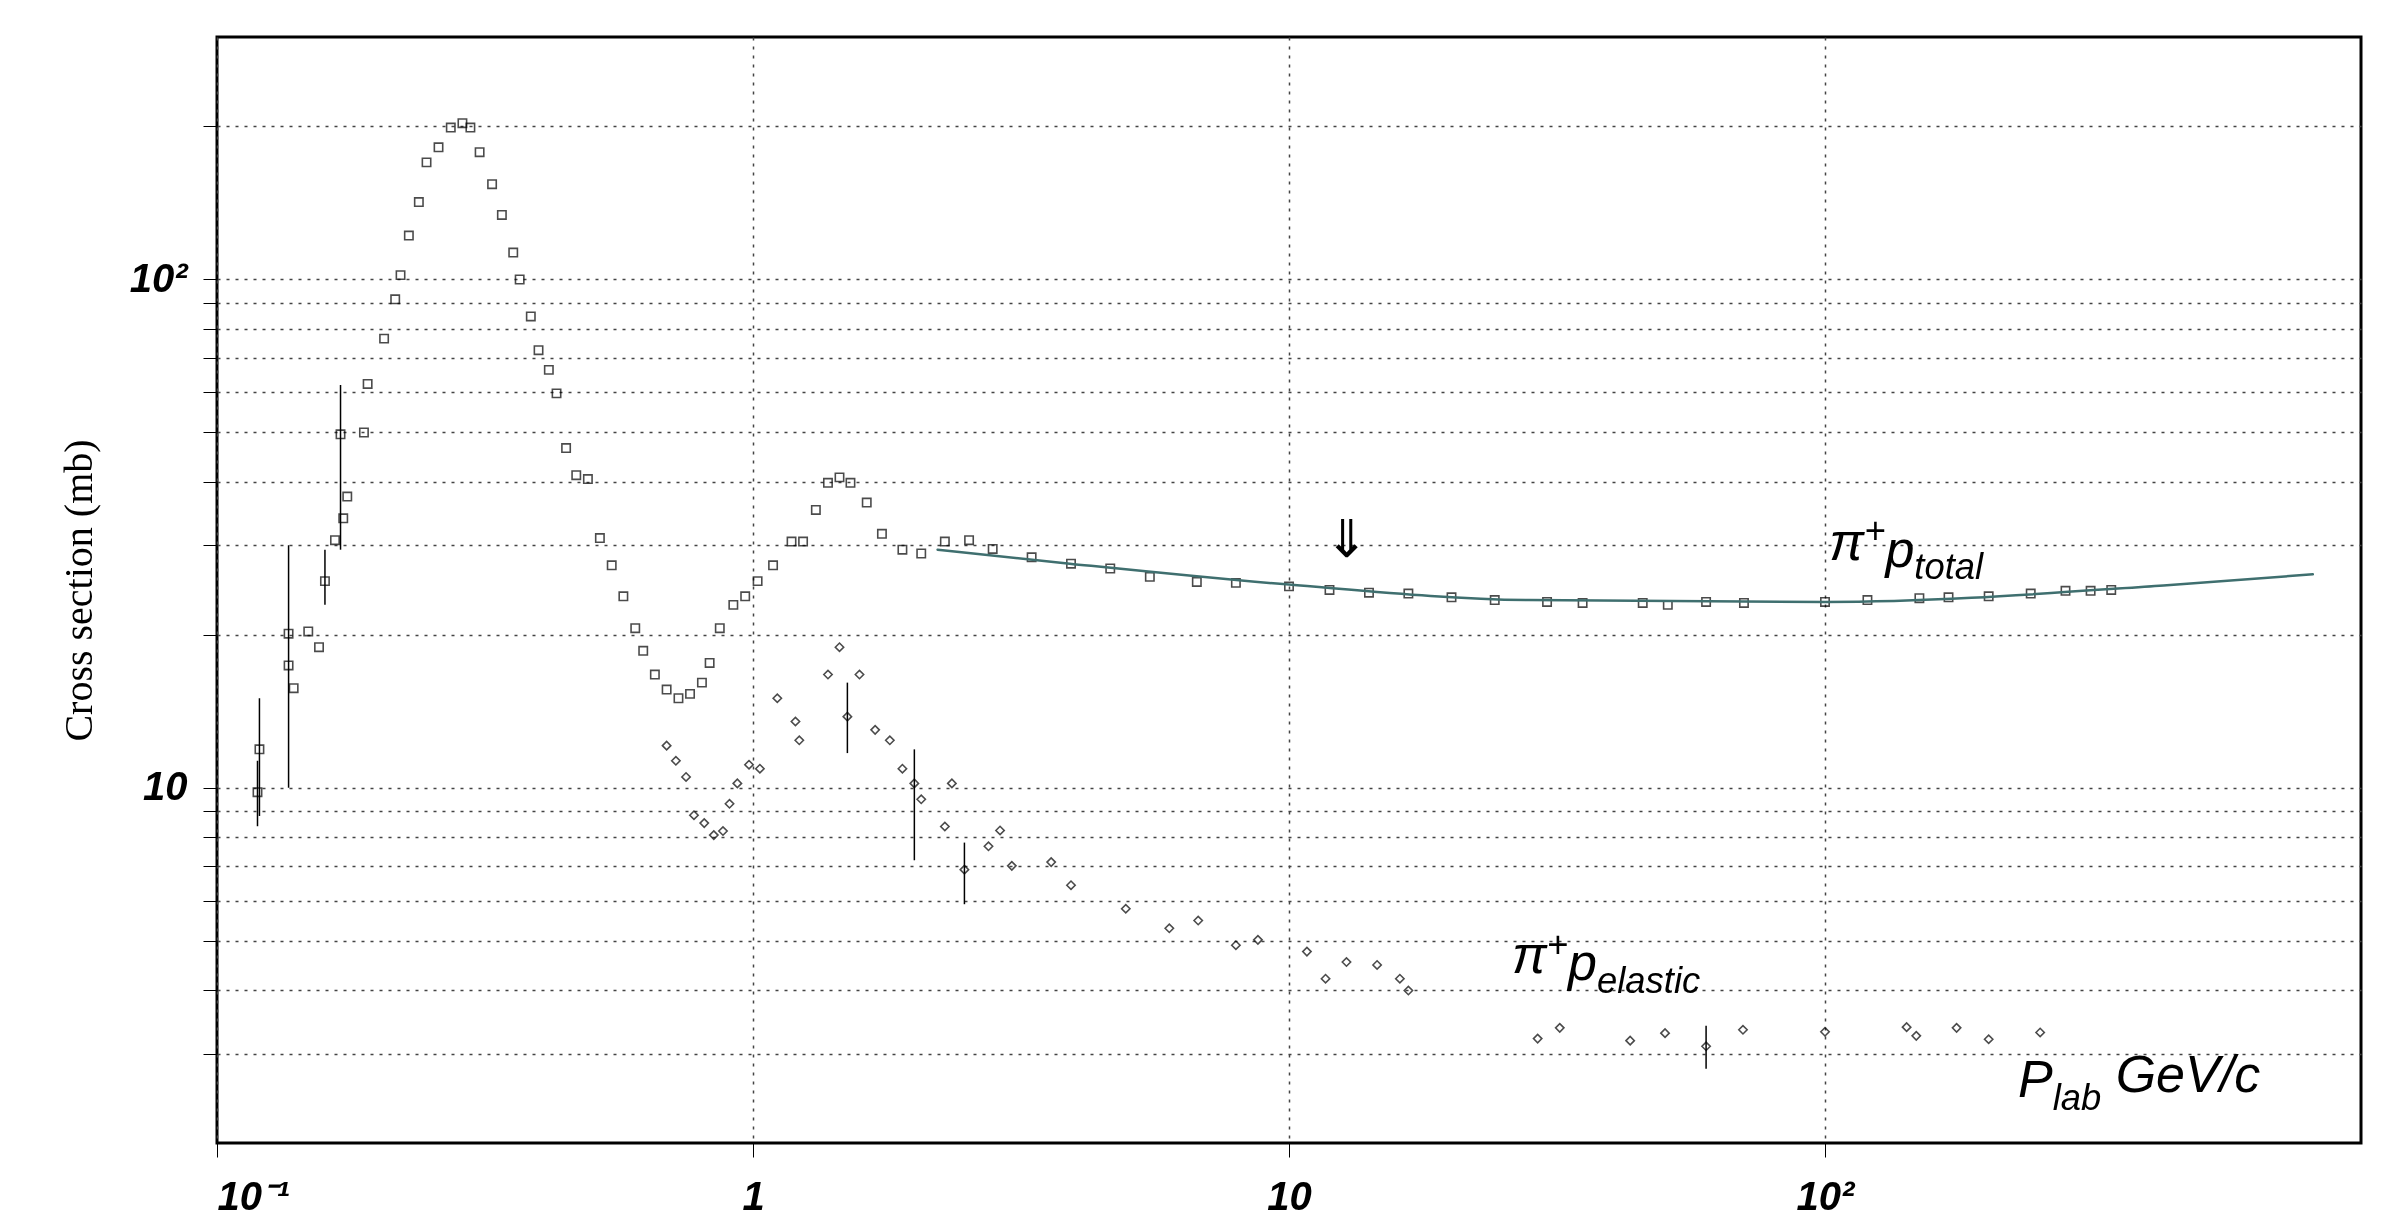 The height and width of the screenshot is (1229, 2394). I want to click on x-tick-label: 10⁻¹, so click(253, 1195).